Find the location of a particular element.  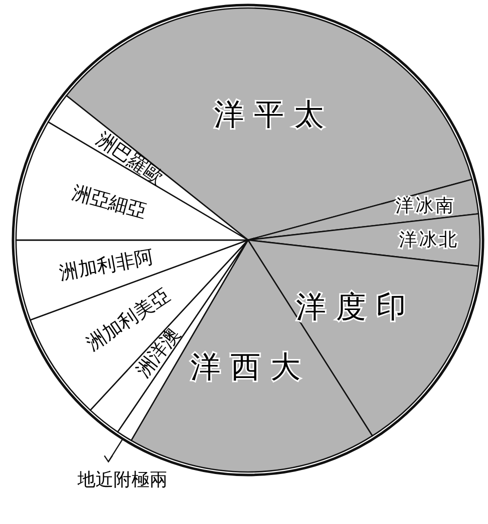

slice-label: 洋西大 is located at coordinates (250, 368).